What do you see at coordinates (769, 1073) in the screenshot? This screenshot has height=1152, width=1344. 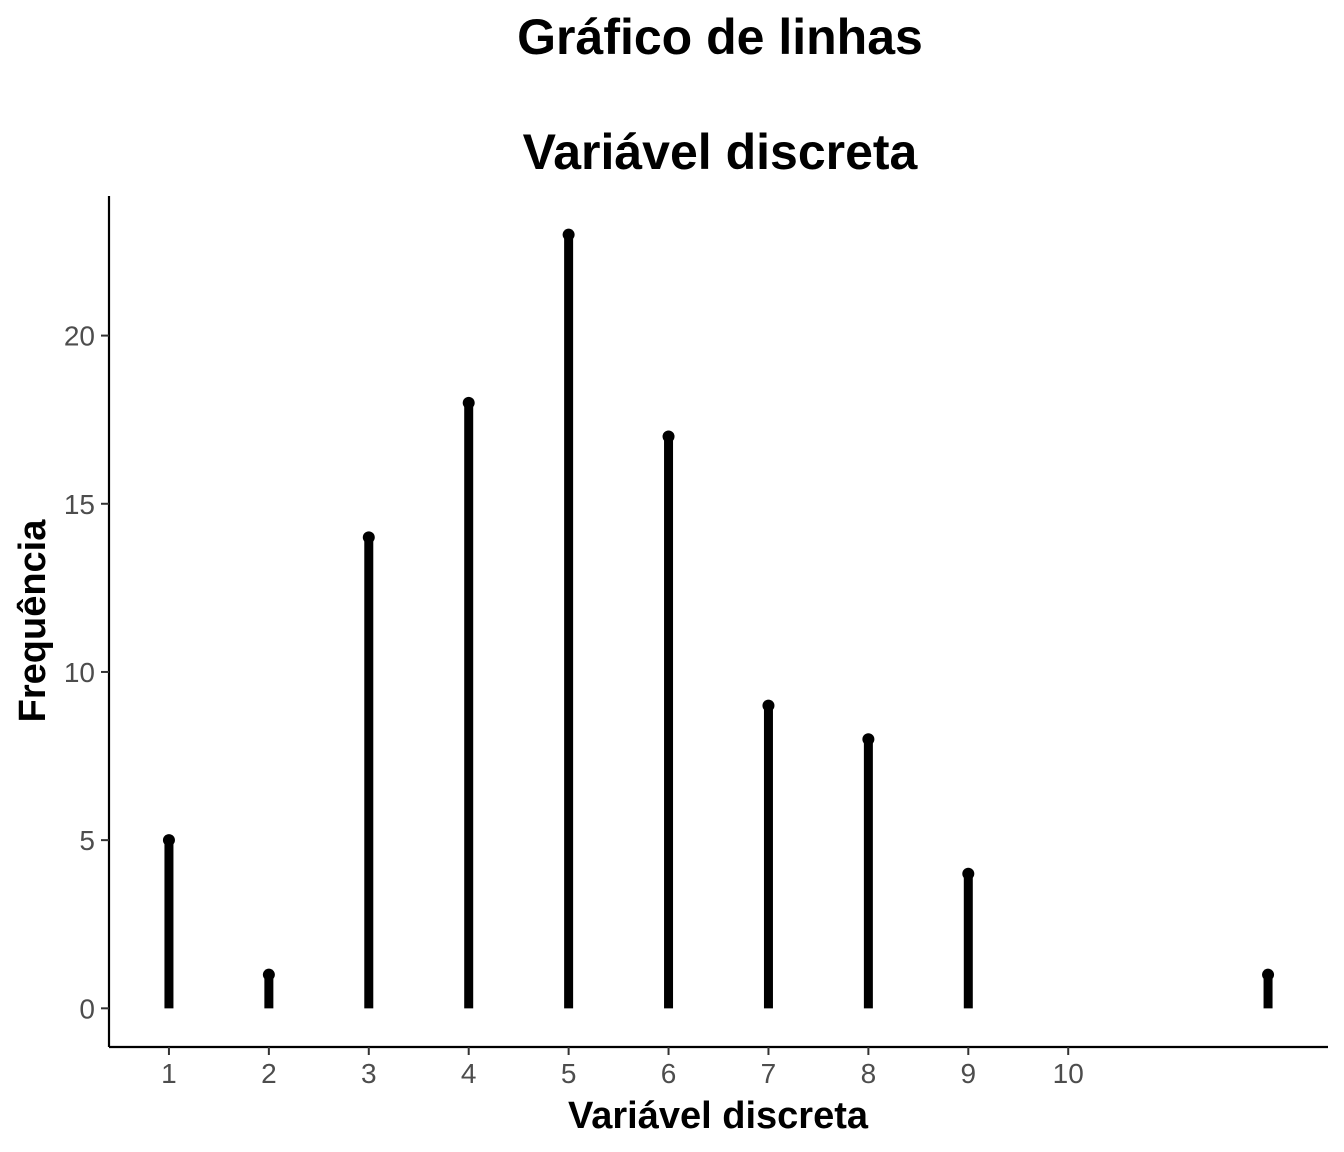 I see `x-tick-label-7: 7` at bounding box center [769, 1073].